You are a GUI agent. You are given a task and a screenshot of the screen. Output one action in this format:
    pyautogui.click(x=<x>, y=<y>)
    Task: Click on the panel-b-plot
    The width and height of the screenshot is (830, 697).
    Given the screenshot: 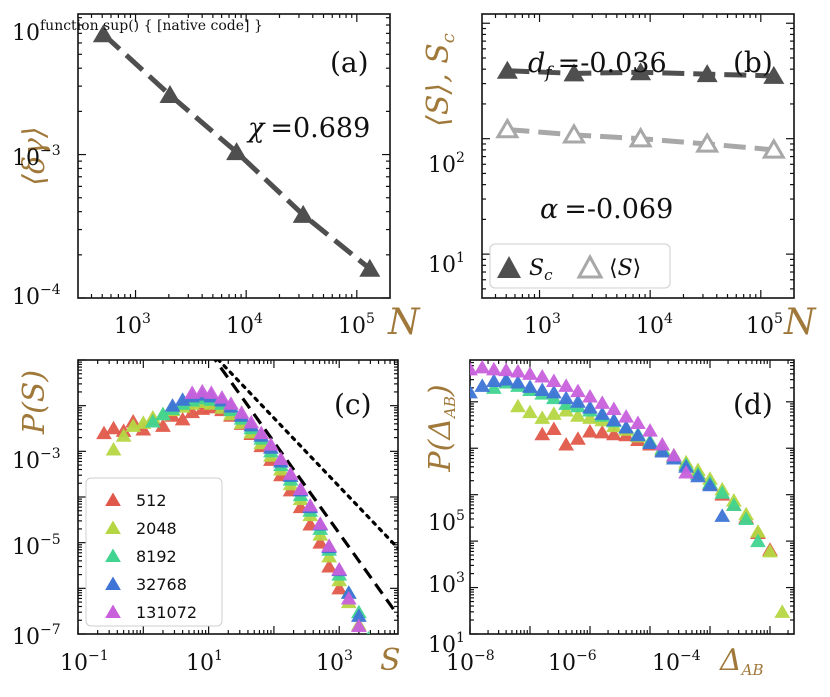 What is the action you would take?
    pyautogui.click(x=640, y=109)
    